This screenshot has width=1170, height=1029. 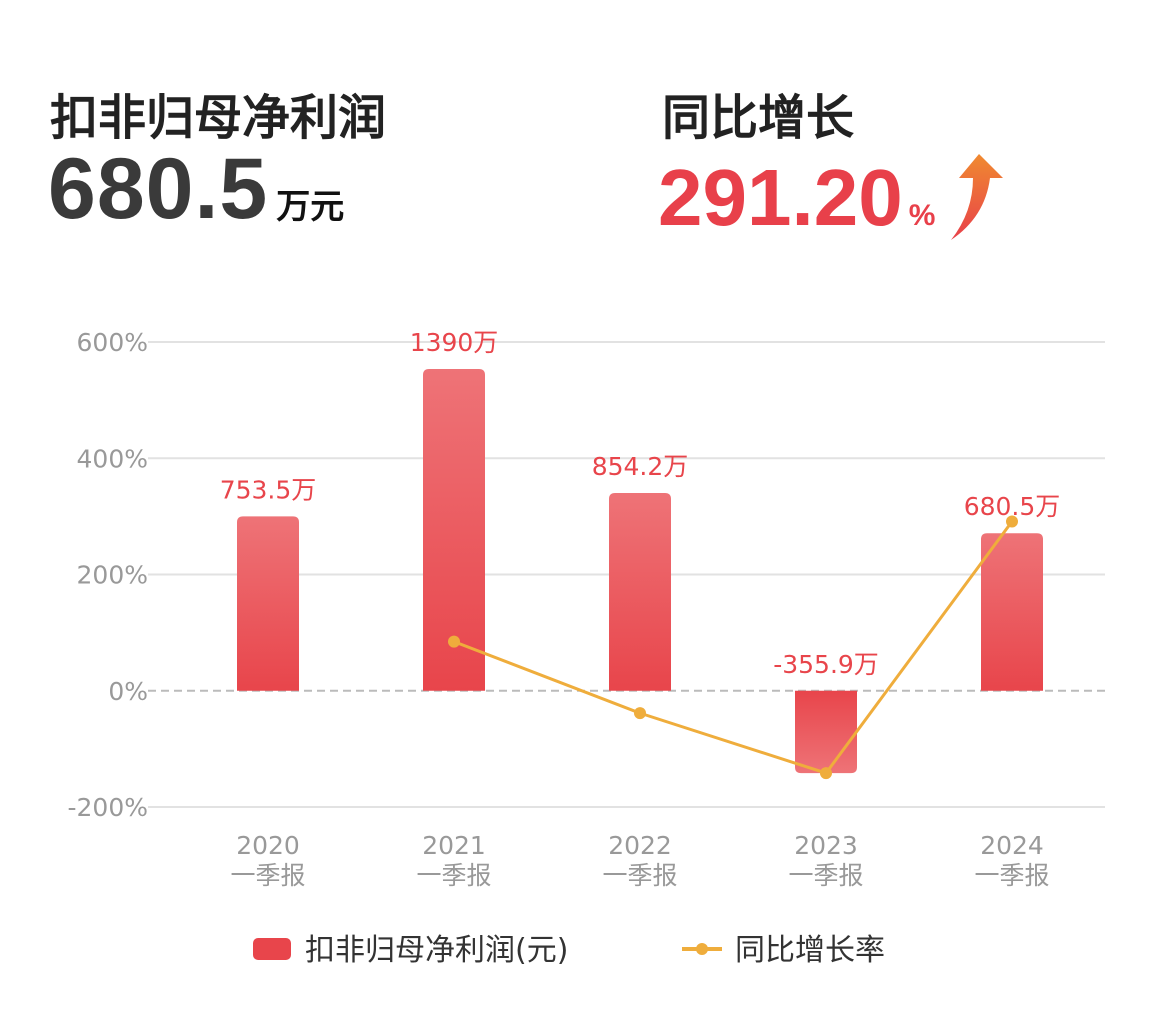 I want to click on bar-value-label: 680.5万, so click(x=1012, y=506).